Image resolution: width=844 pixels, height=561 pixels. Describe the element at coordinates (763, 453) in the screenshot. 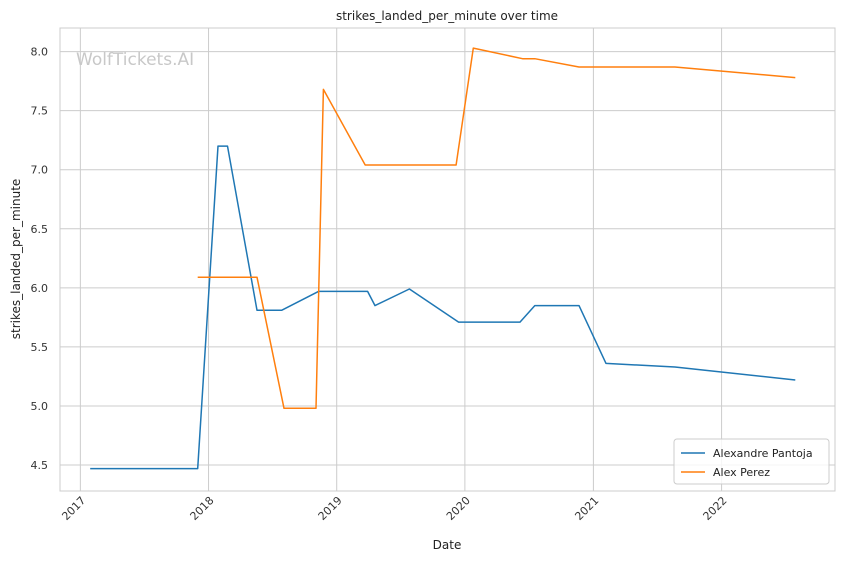

I see `legend-label-alexandre-pantoja: Alexandre Pantoja` at that location.